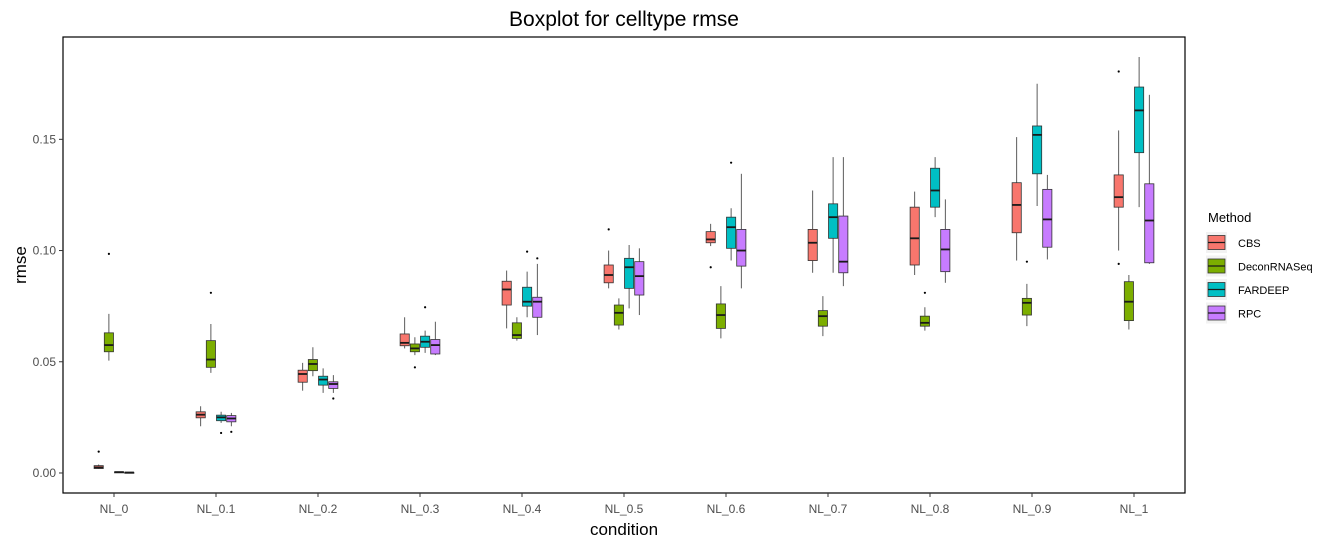 The image size is (1336, 545). Describe the element at coordinates (231, 422) in the screenshot. I see `box-RPC-NL_0.1` at that location.